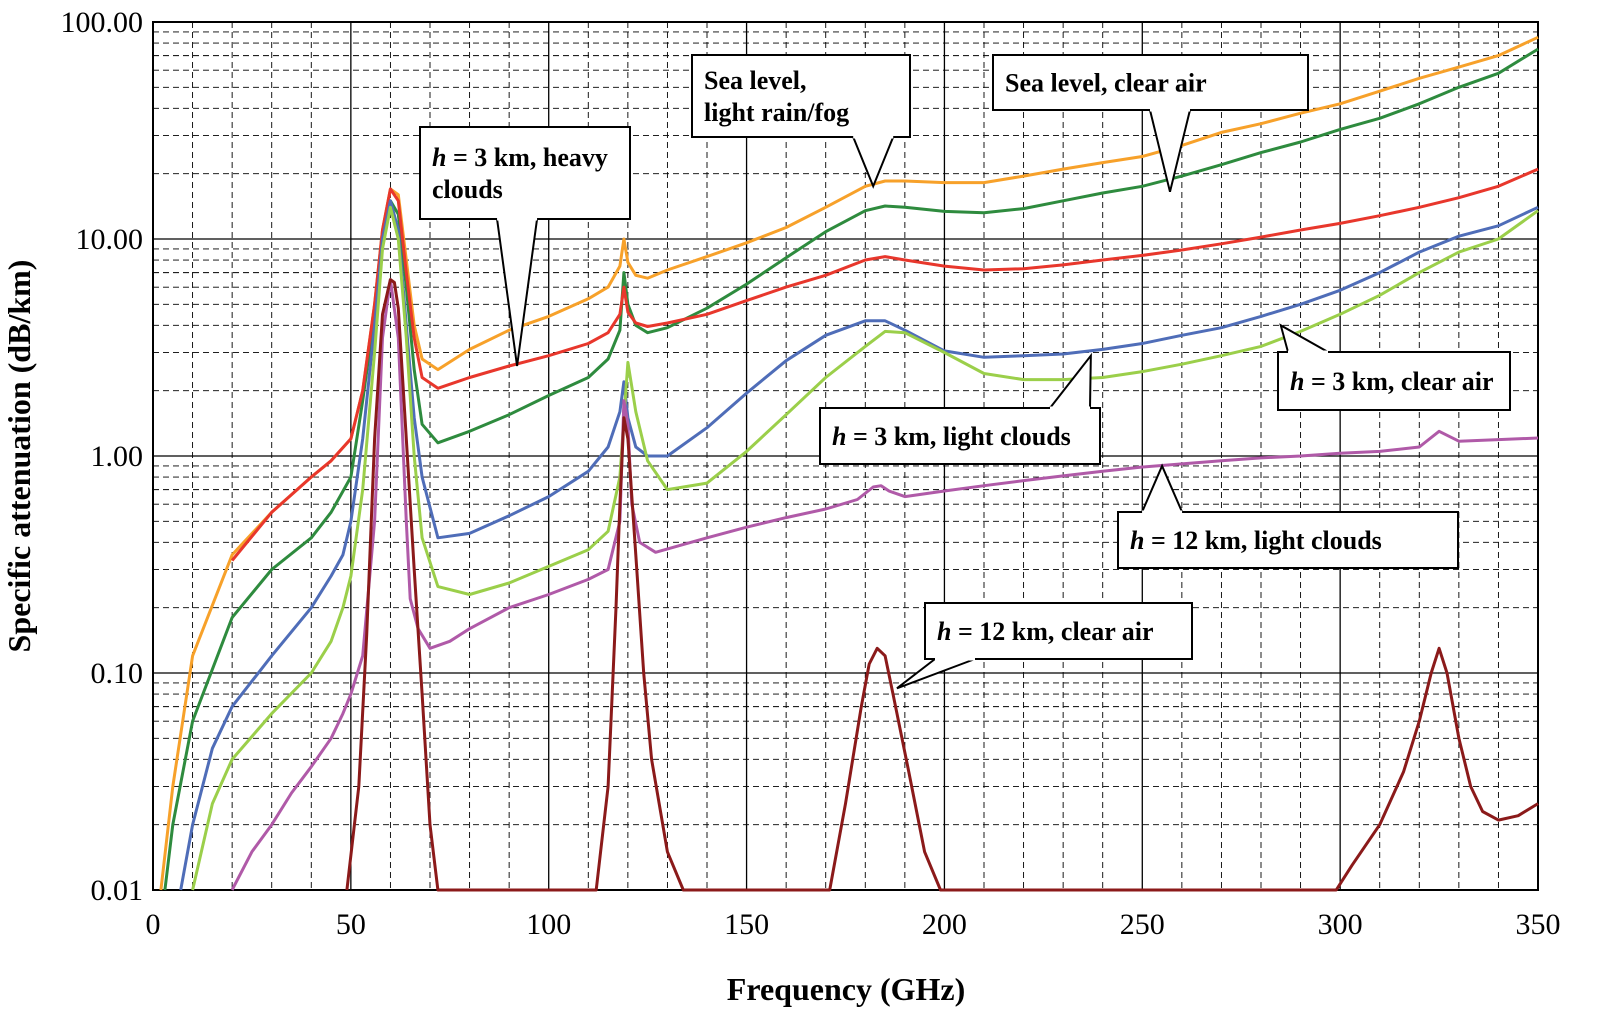  Describe the element at coordinates (1106, 83) in the screenshot. I see `callout-text-line1: Sea level, clear air` at that location.